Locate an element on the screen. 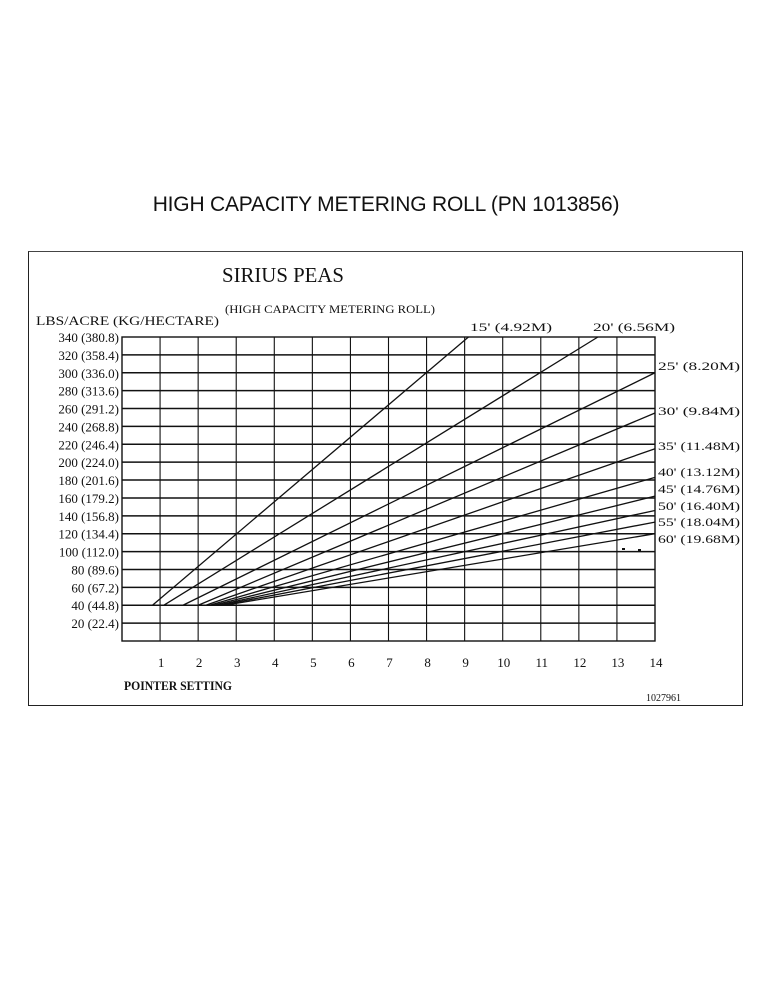 The height and width of the screenshot is (1000, 772). x-tick-label: 10 is located at coordinates (503, 662).